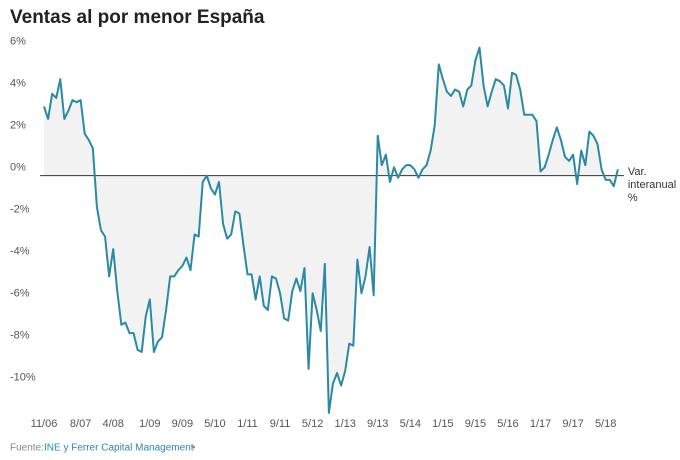 The width and height of the screenshot is (680, 460). Describe the element at coordinates (149, 424) in the screenshot. I see `x-tick-label: 1/09` at that location.